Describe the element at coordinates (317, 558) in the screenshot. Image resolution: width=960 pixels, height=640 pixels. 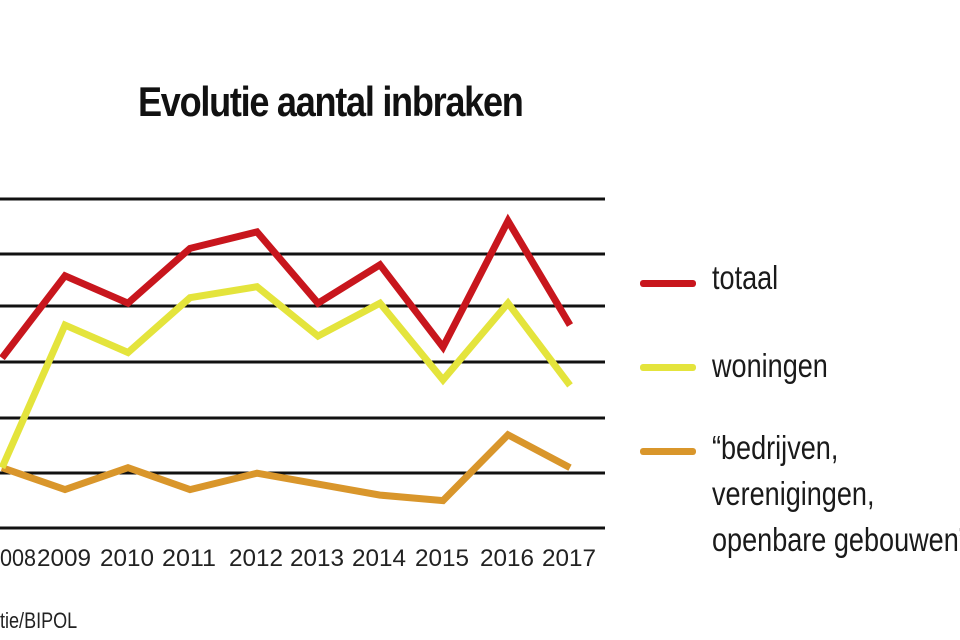
I see `x-tick-label: 2013` at that location.